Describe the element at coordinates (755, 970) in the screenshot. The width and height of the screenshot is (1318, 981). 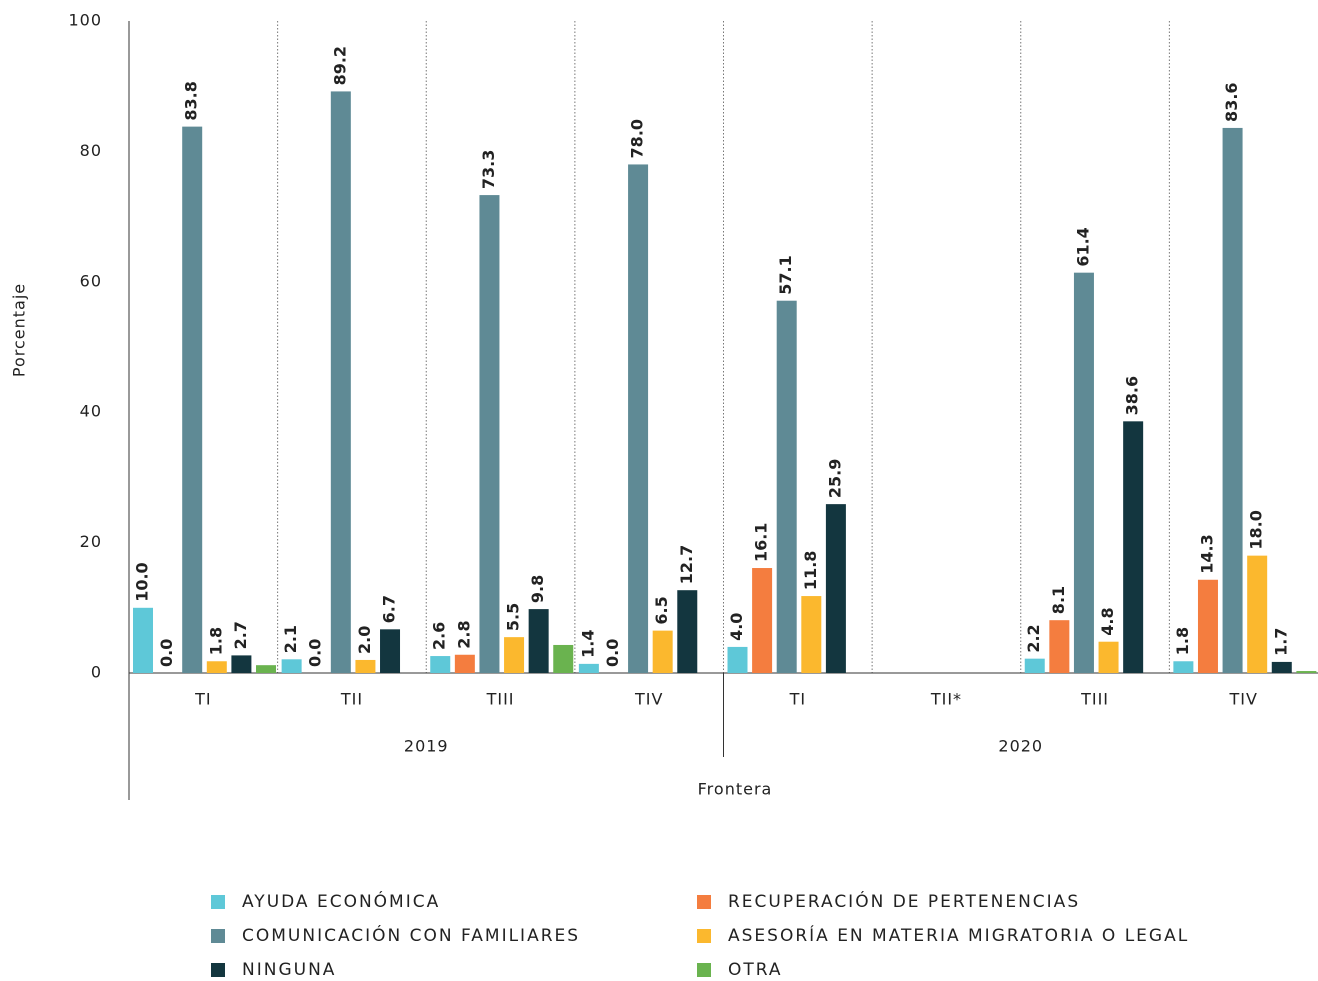
I see `legend-label: OTRA` at that location.